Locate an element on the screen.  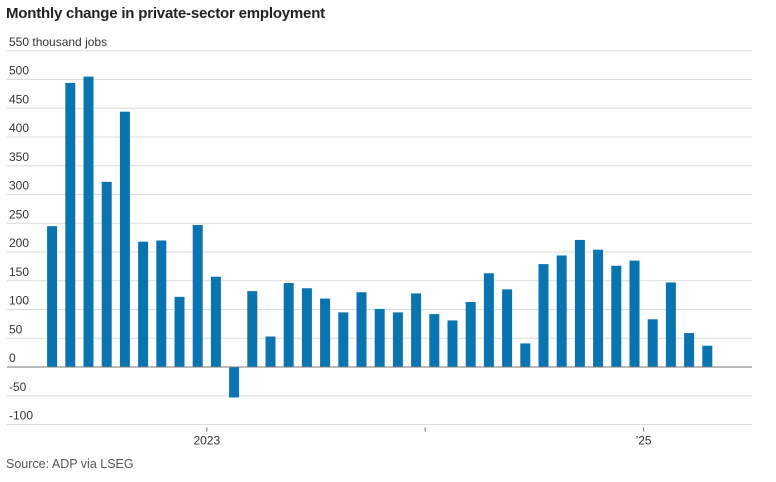
y-tick-label: 100 is located at coordinates (19, 301).